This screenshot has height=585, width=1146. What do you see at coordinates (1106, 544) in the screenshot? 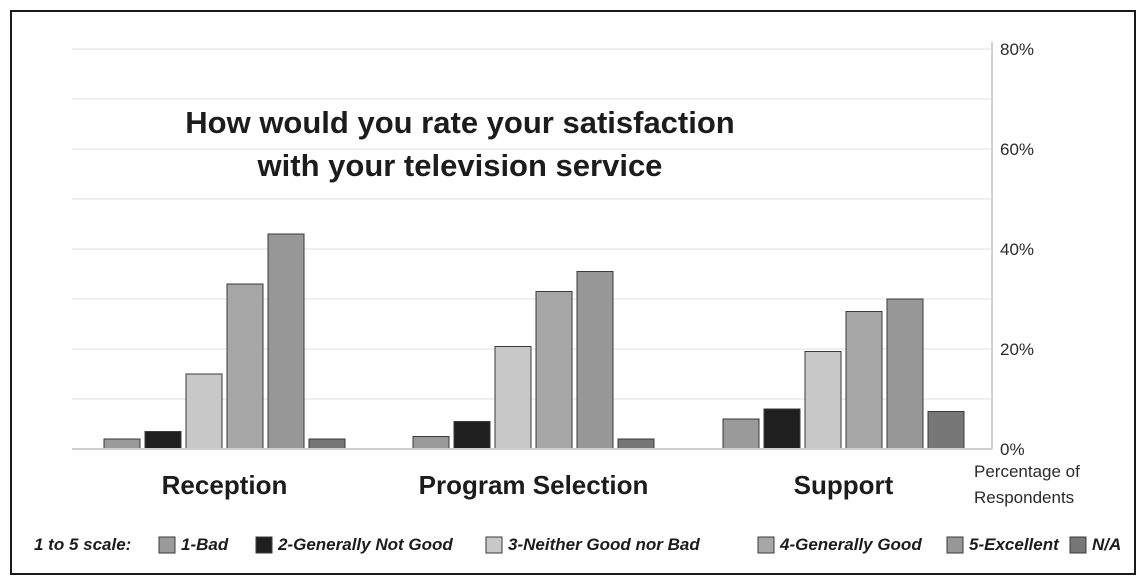
I see `legend-label: N/A` at bounding box center [1106, 544].